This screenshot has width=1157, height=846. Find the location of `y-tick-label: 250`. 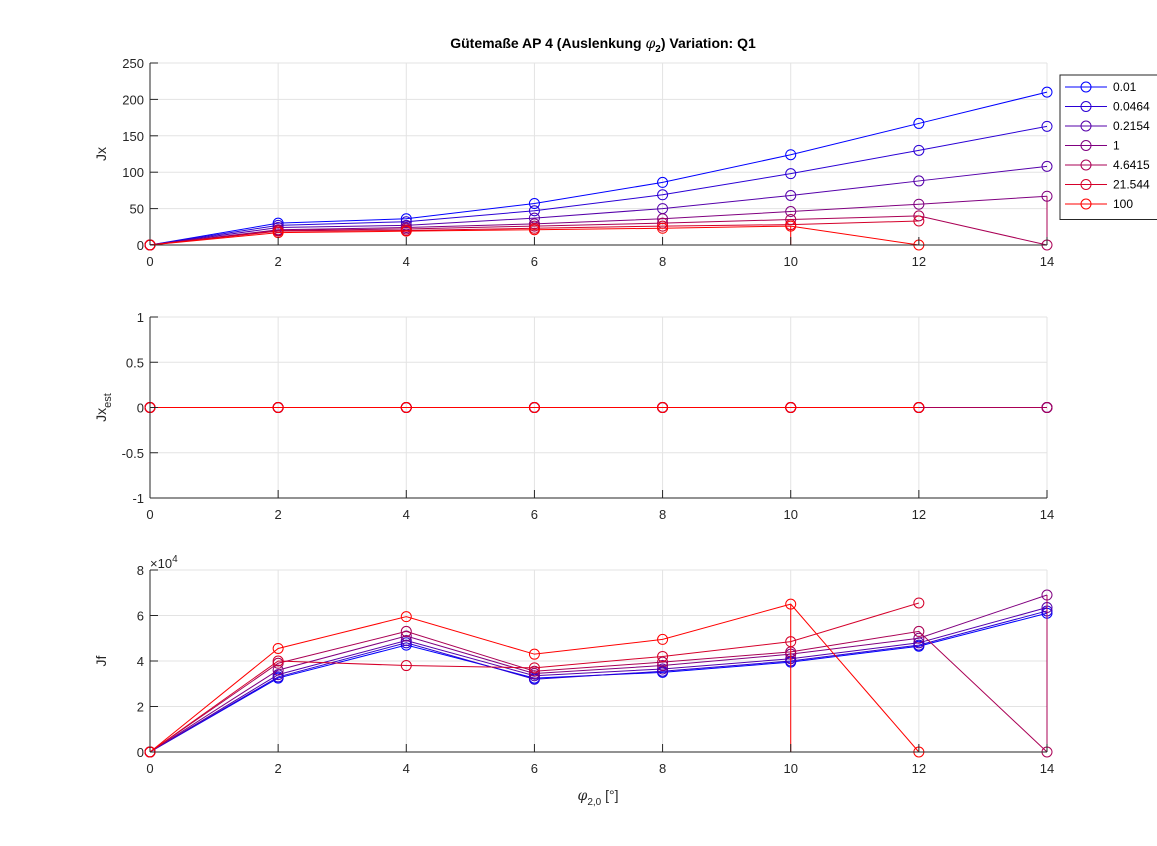

y-tick-label: 250 is located at coordinates (133, 63).